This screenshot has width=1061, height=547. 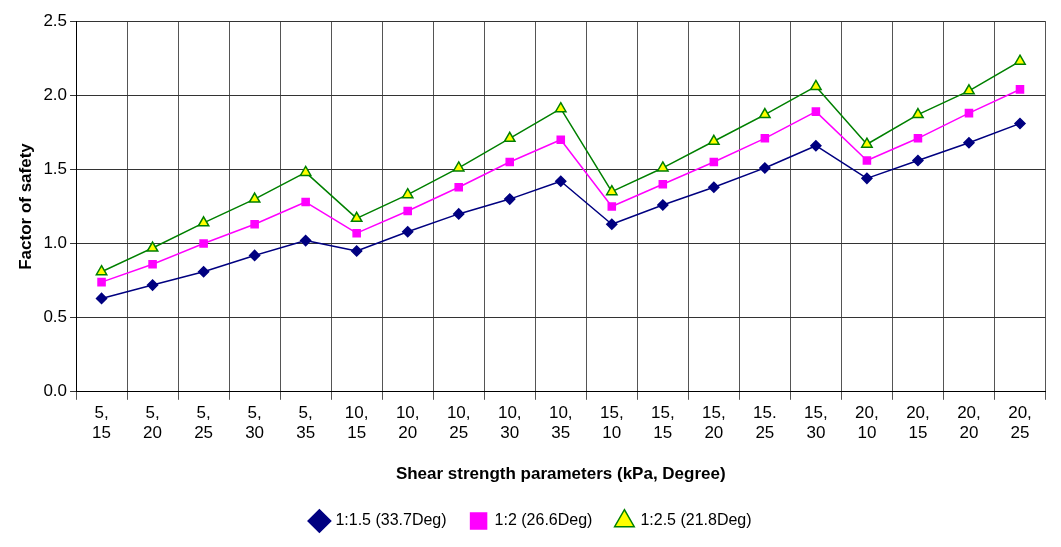 What do you see at coordinates (696, 520) in the screenshot?
I see `legend-label: 1:2.5 (21.8Deg)` at bounding box center [696, 520].